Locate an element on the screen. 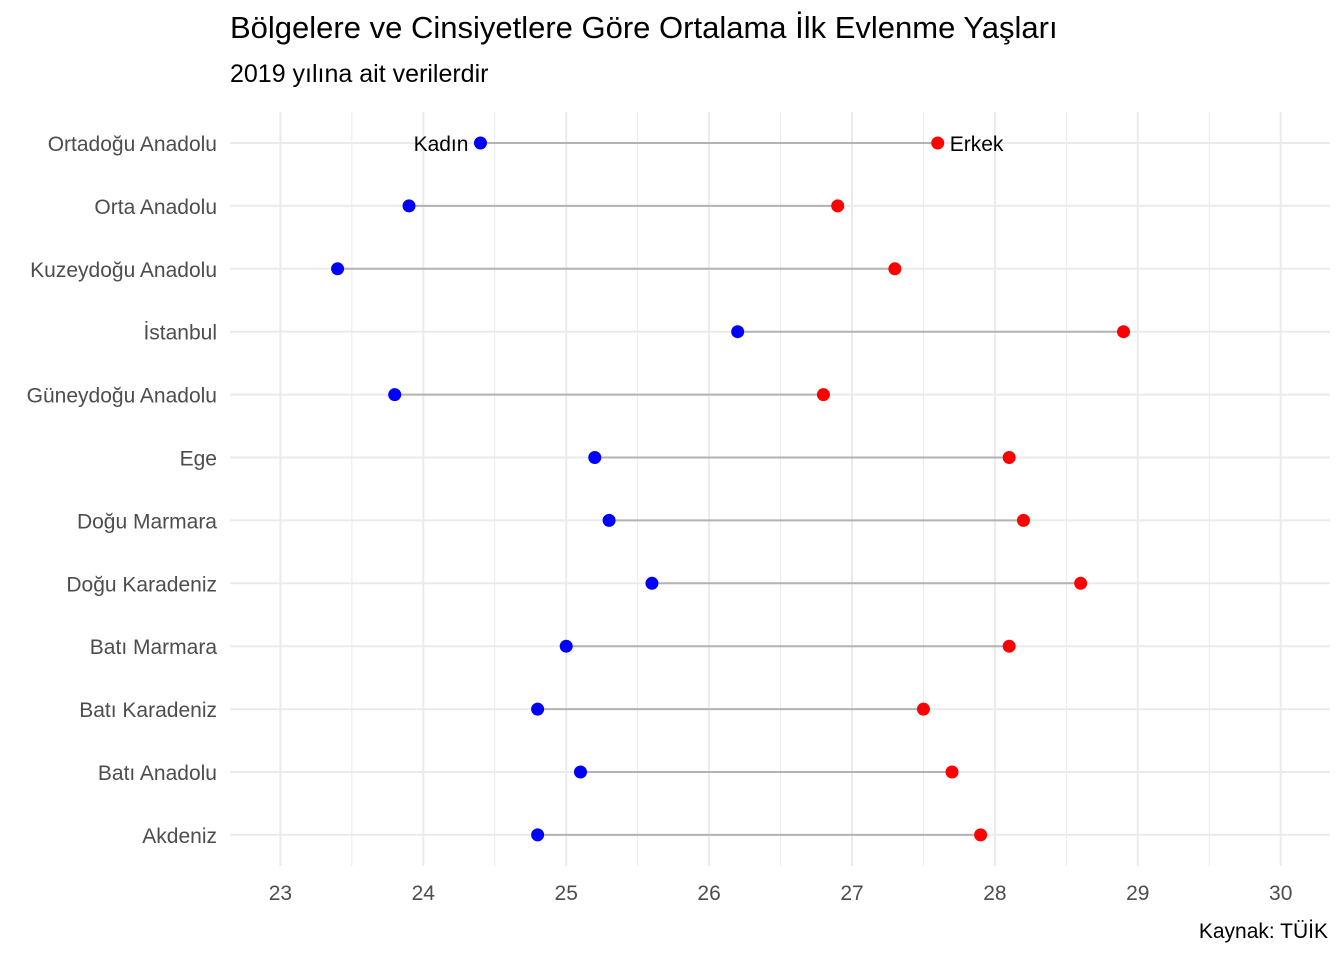 Image resolution: width=1344 pixels, height=960 pixels. y-tick-label: Akdeniz is located at coordinates (179, 836).